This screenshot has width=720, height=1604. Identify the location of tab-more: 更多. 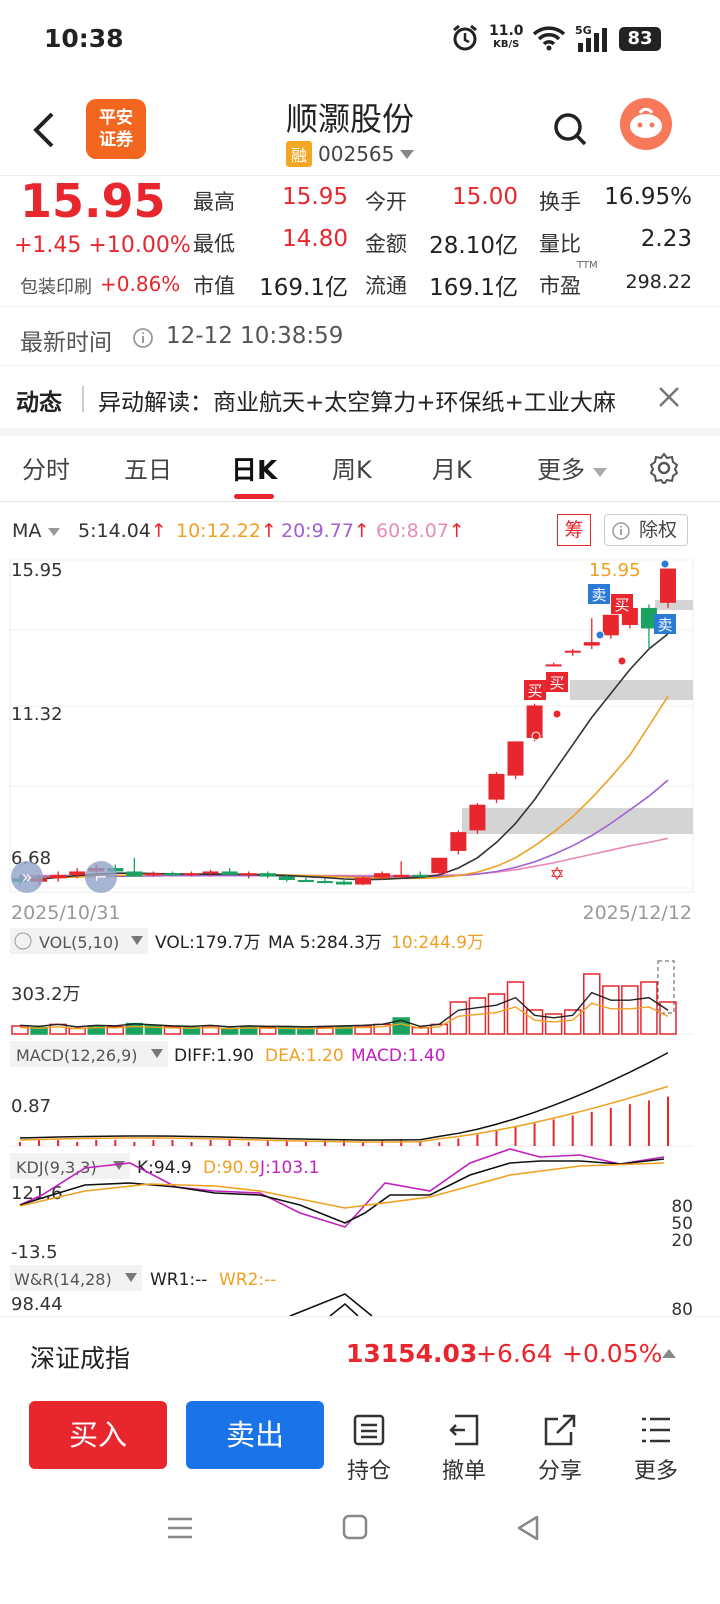
(573, 467).